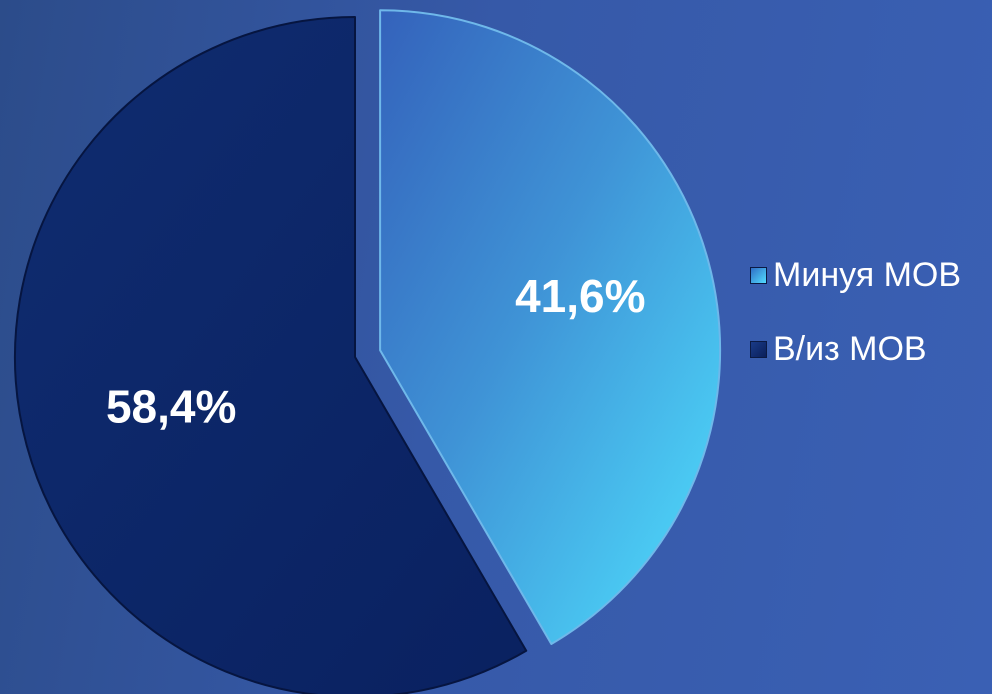  I want to click on legend-item-bypass-mob: Минуя МОВ, so click(855, 275).